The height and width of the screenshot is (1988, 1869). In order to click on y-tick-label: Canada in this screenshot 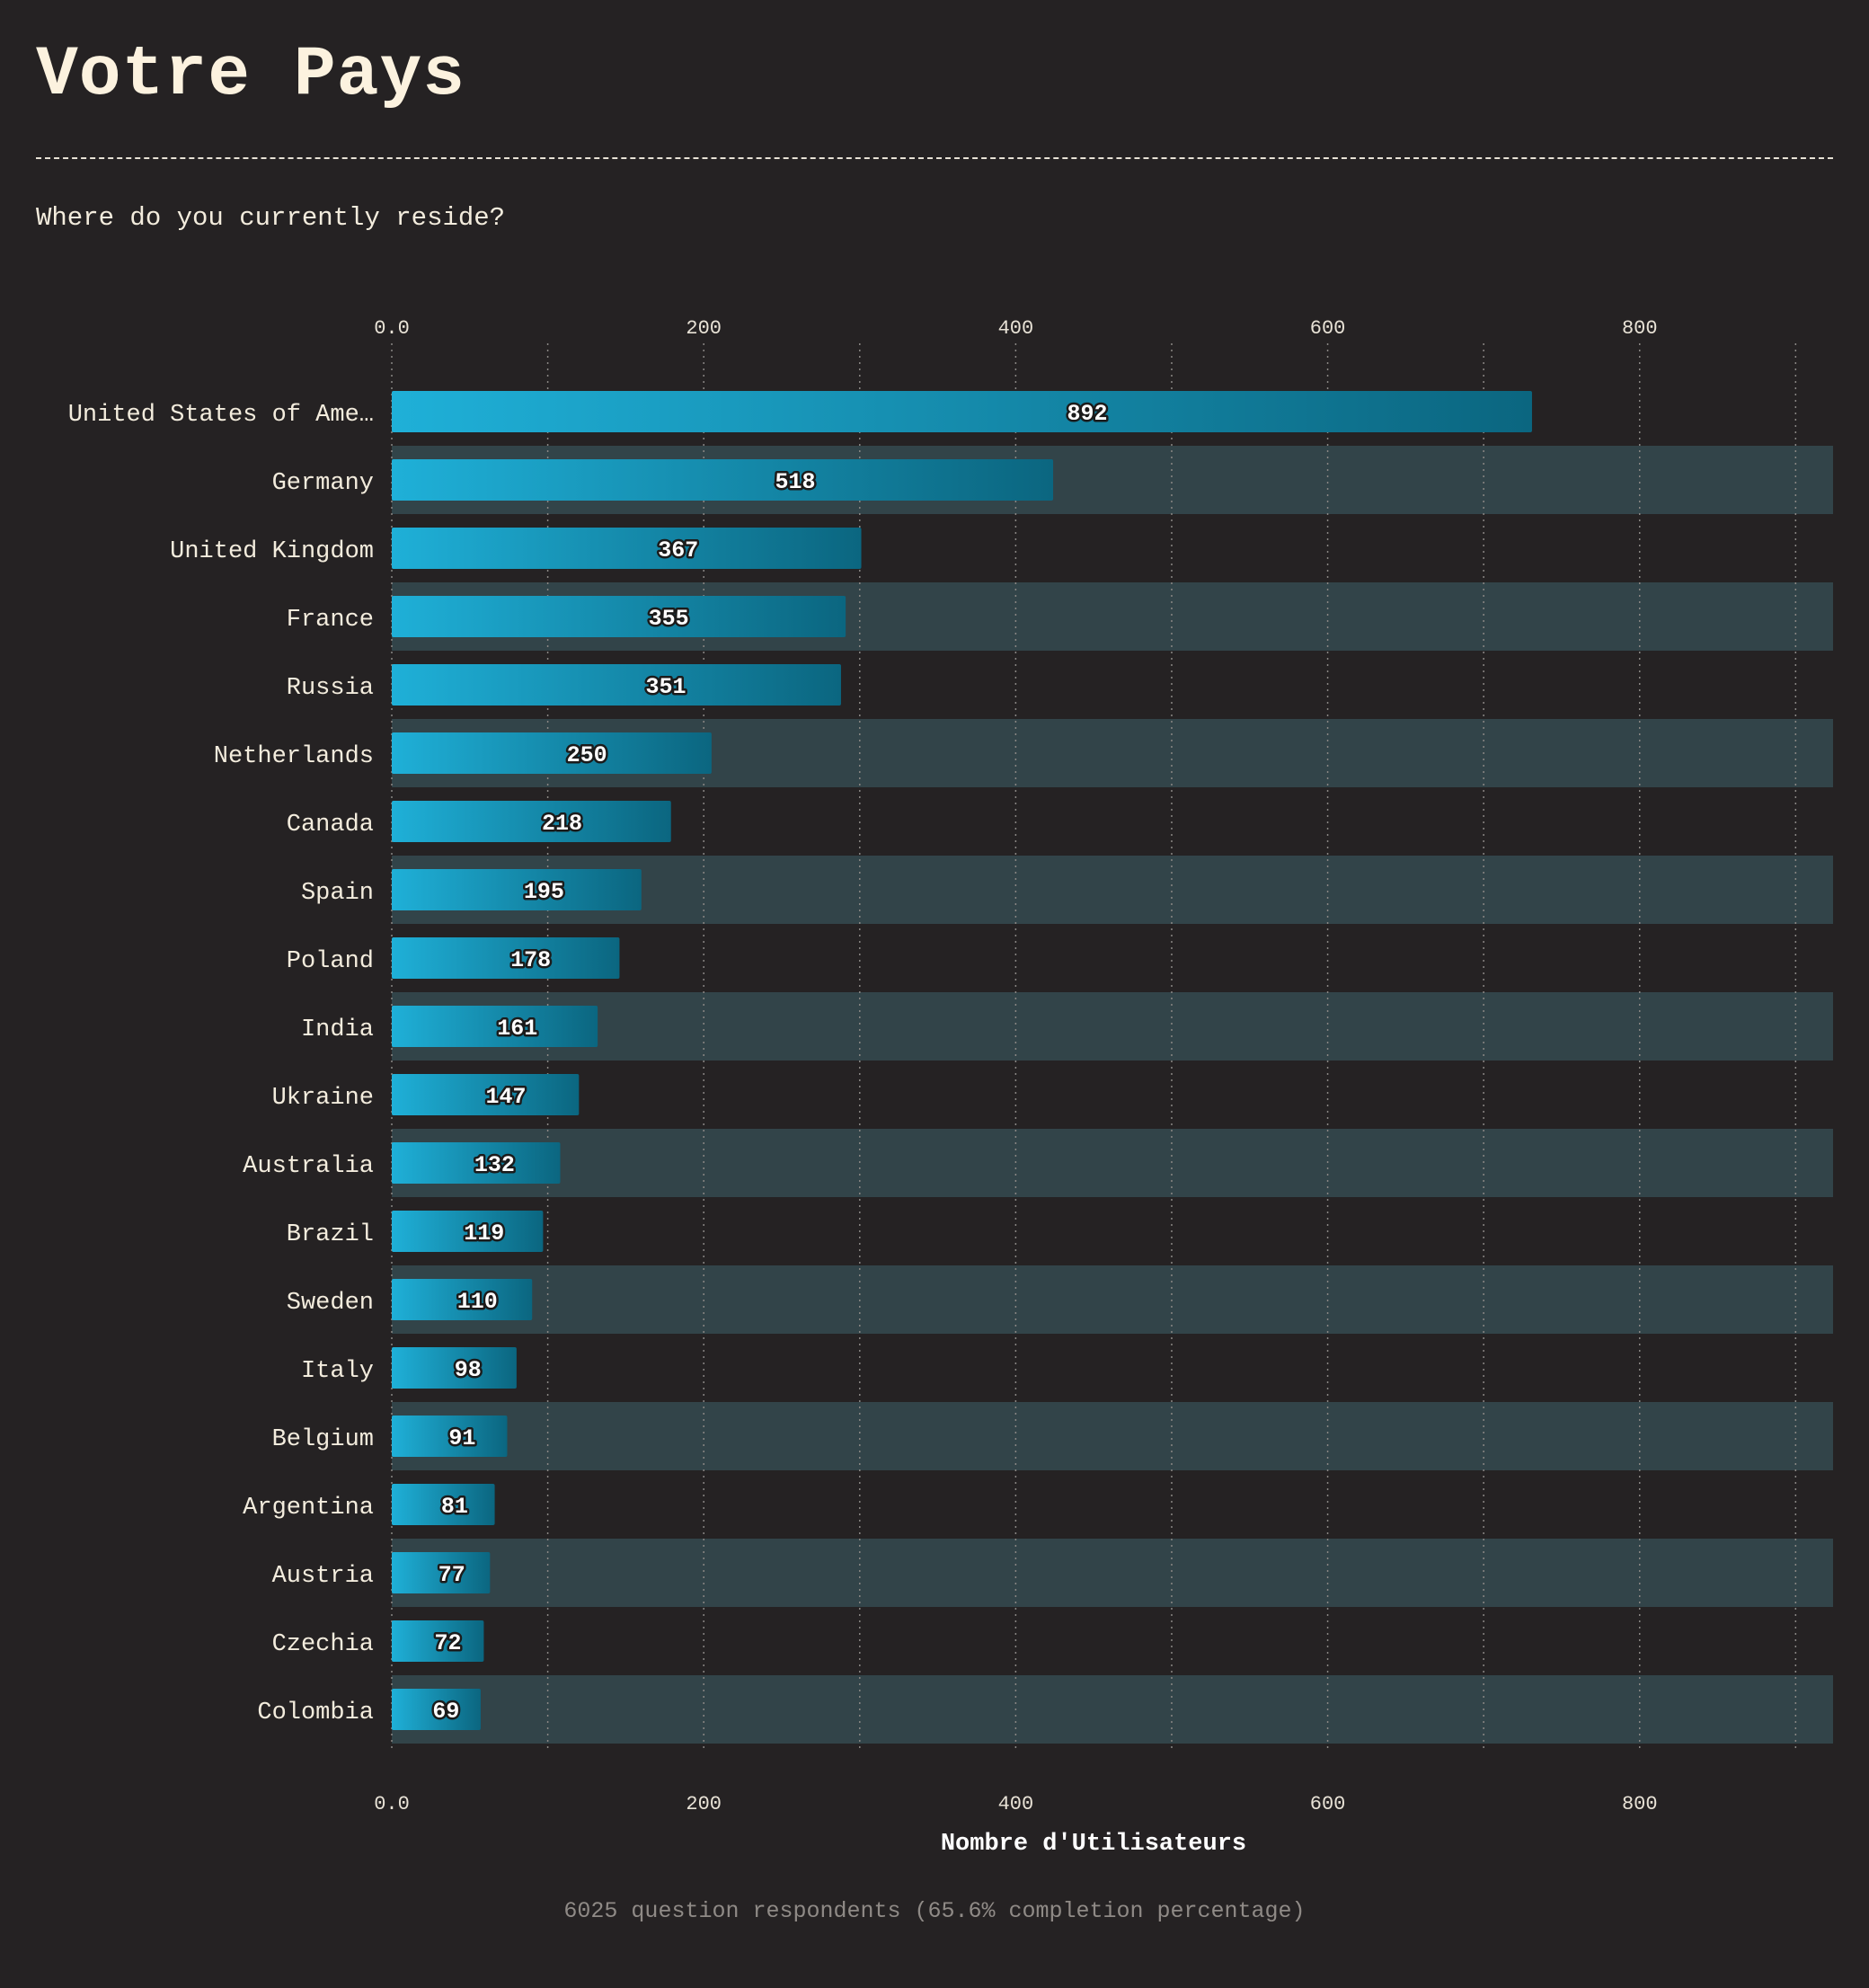, I will do `click(330, 825)`.